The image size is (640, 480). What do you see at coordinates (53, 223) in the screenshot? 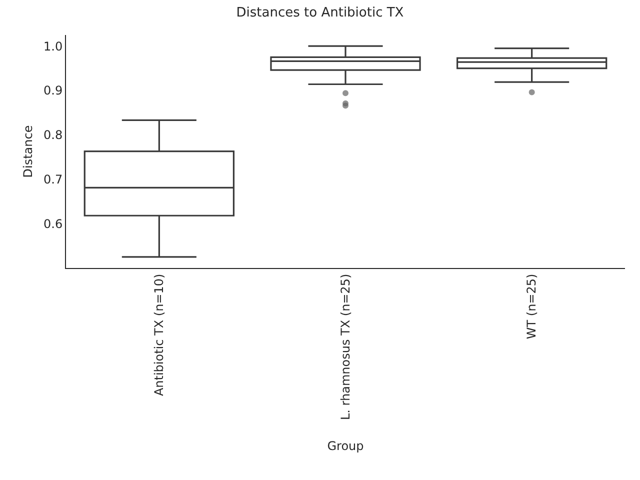
I see `y-tick-label: 0.6` at bounding box center [53, 223].